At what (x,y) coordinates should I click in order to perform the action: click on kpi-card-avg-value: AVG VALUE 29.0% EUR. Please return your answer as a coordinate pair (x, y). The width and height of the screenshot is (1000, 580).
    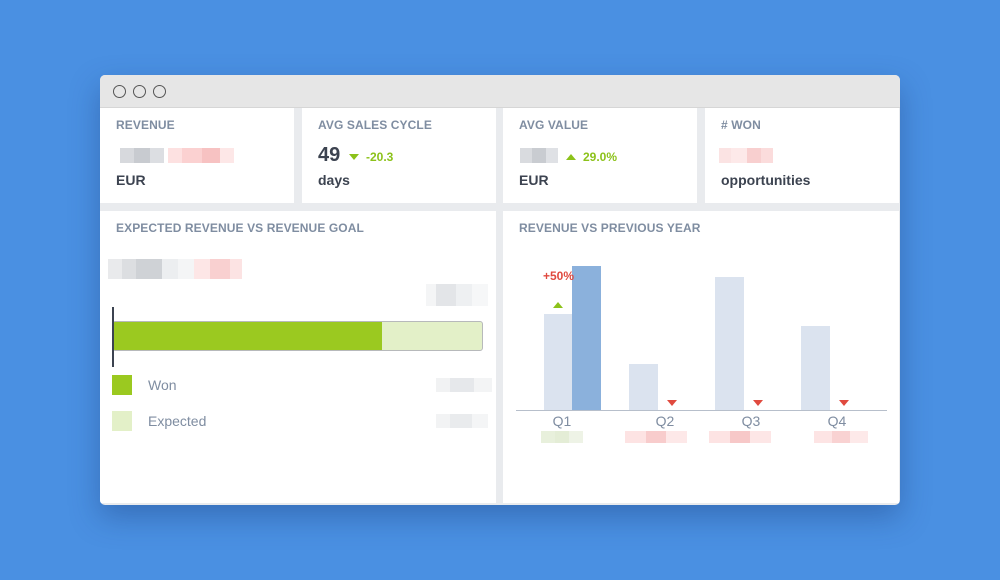
    Looking at the image, I should click on (600, 155).